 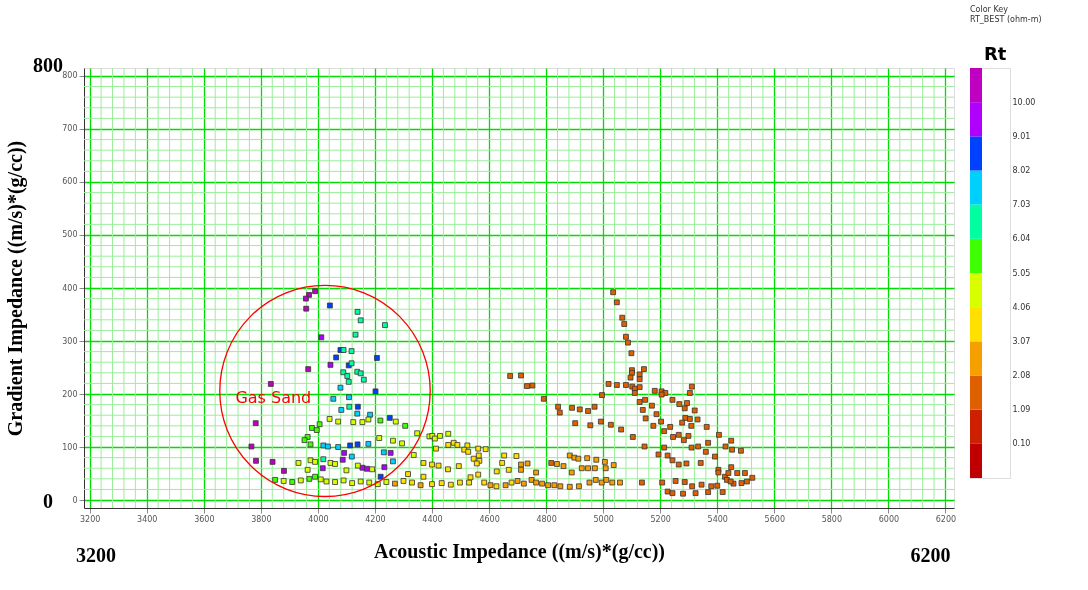 I want to click on y-tick-label: 600, so click(x=70, y=182).